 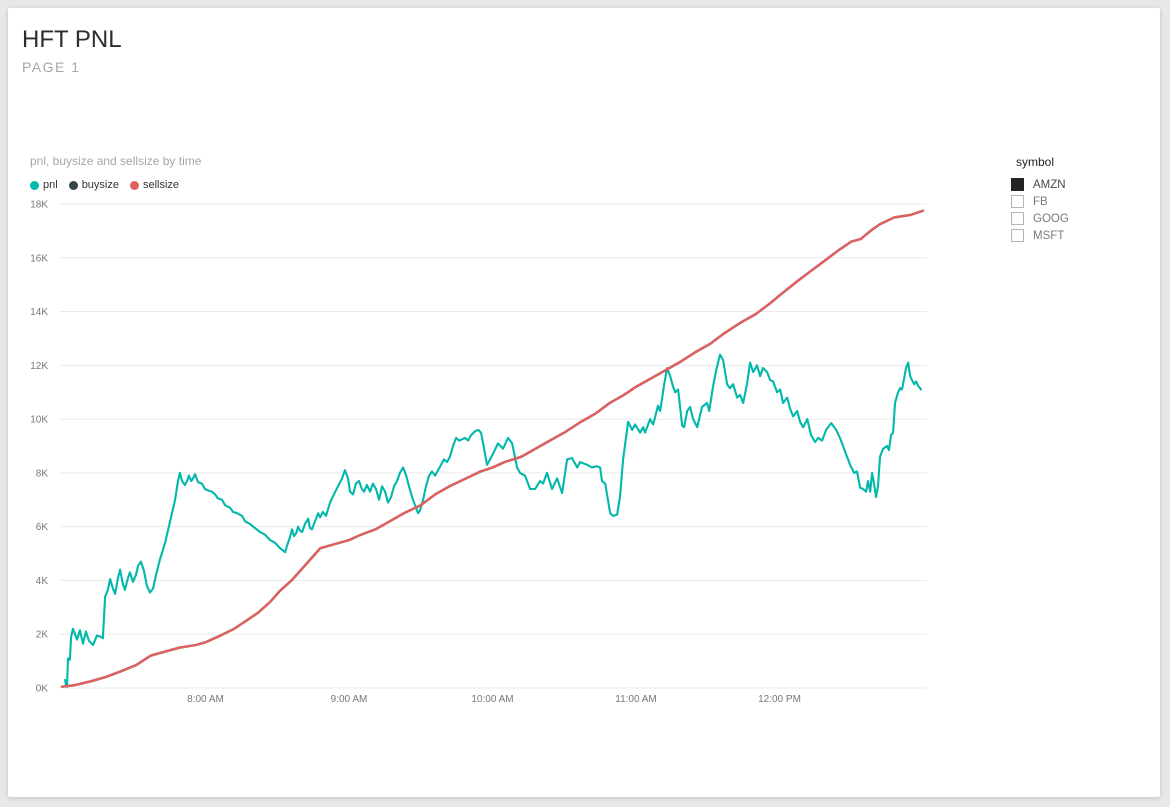 What do you see at coordinates (1035, 162) in the screenshot?
I see `slicer-title: symbol` at bounding box center [1035, 162].